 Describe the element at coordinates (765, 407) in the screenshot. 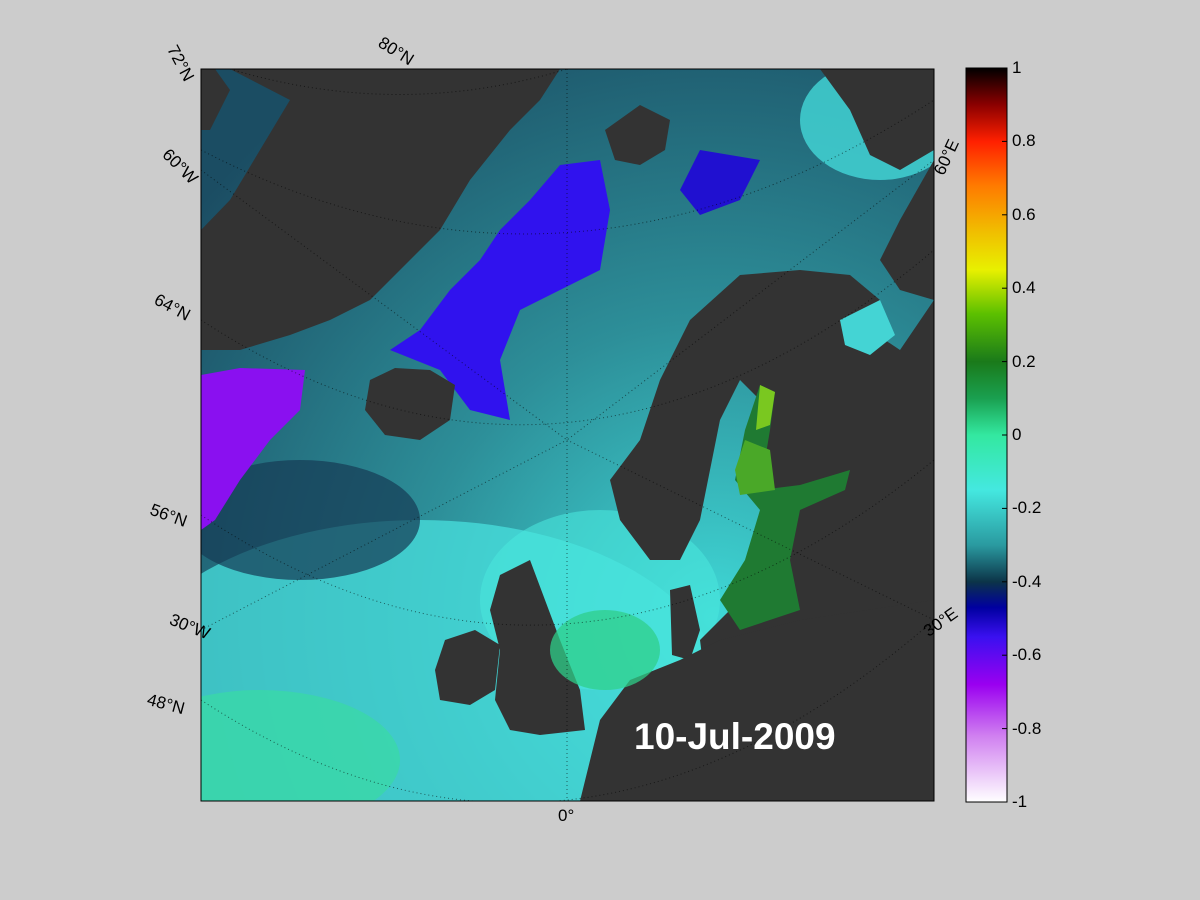

I see `gulf-of-bothnia-light` at that location.